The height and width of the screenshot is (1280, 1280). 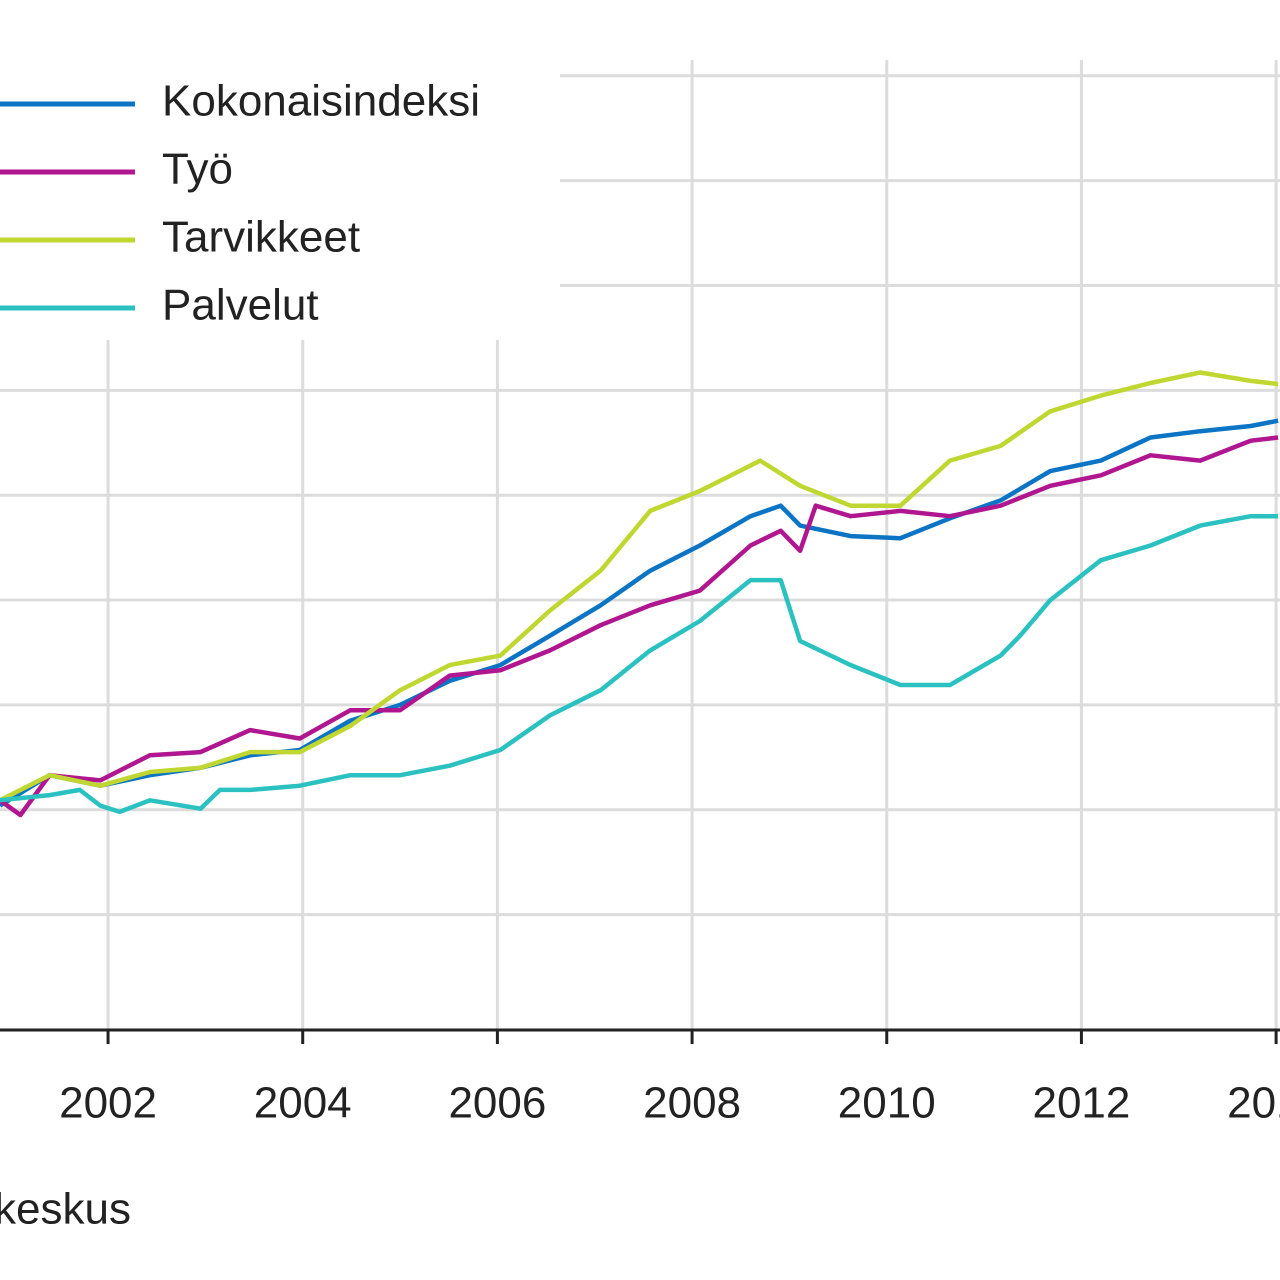 I want to click on x-axis: 2002 2004 2006 2008 2010 2012 2014, so click(x=640, y=1078).